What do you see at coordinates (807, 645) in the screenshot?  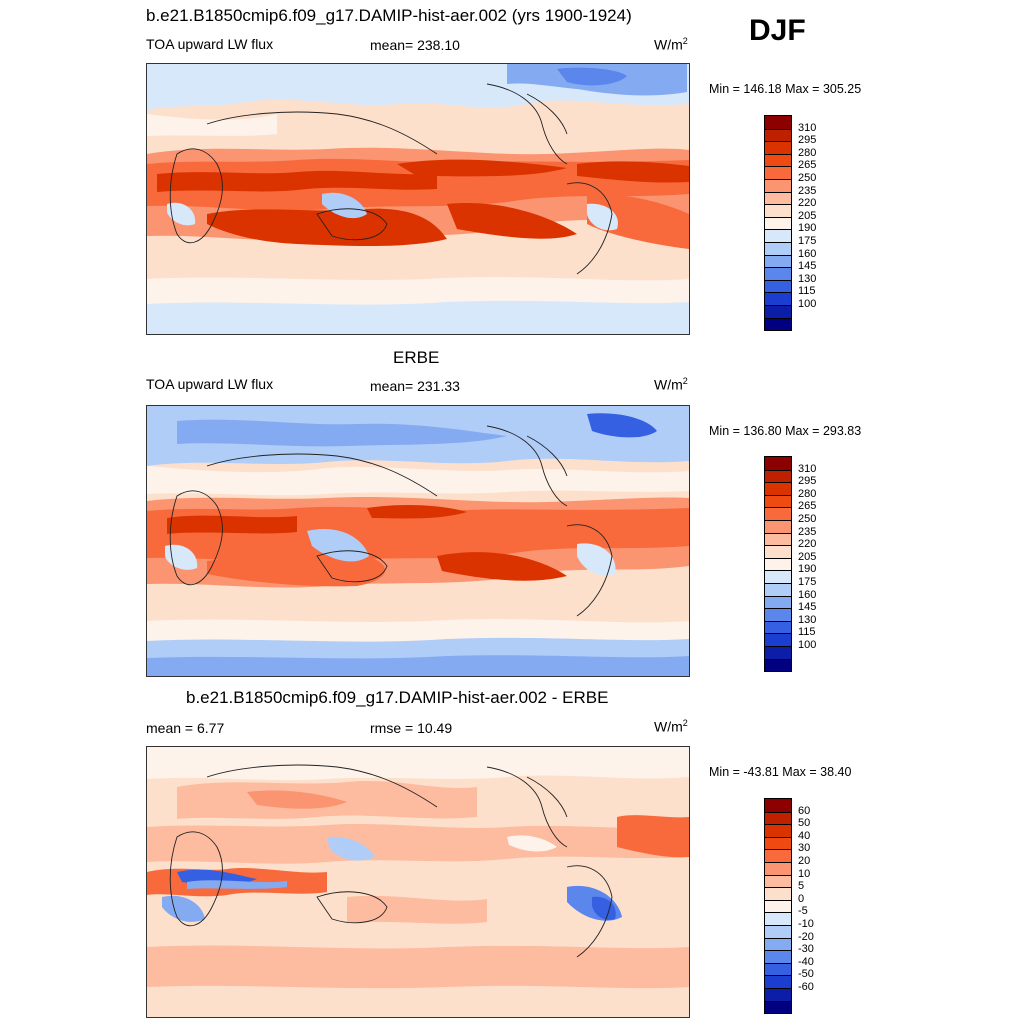 I see `panel2-colorbar-tick-label: 100` at bounding box center [807, 645].